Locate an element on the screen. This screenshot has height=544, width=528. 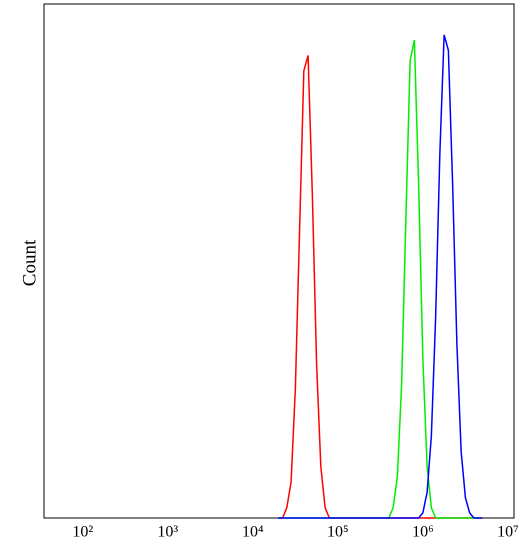
x-tick-label: 10⁷ is located at coordinates (508, 532).